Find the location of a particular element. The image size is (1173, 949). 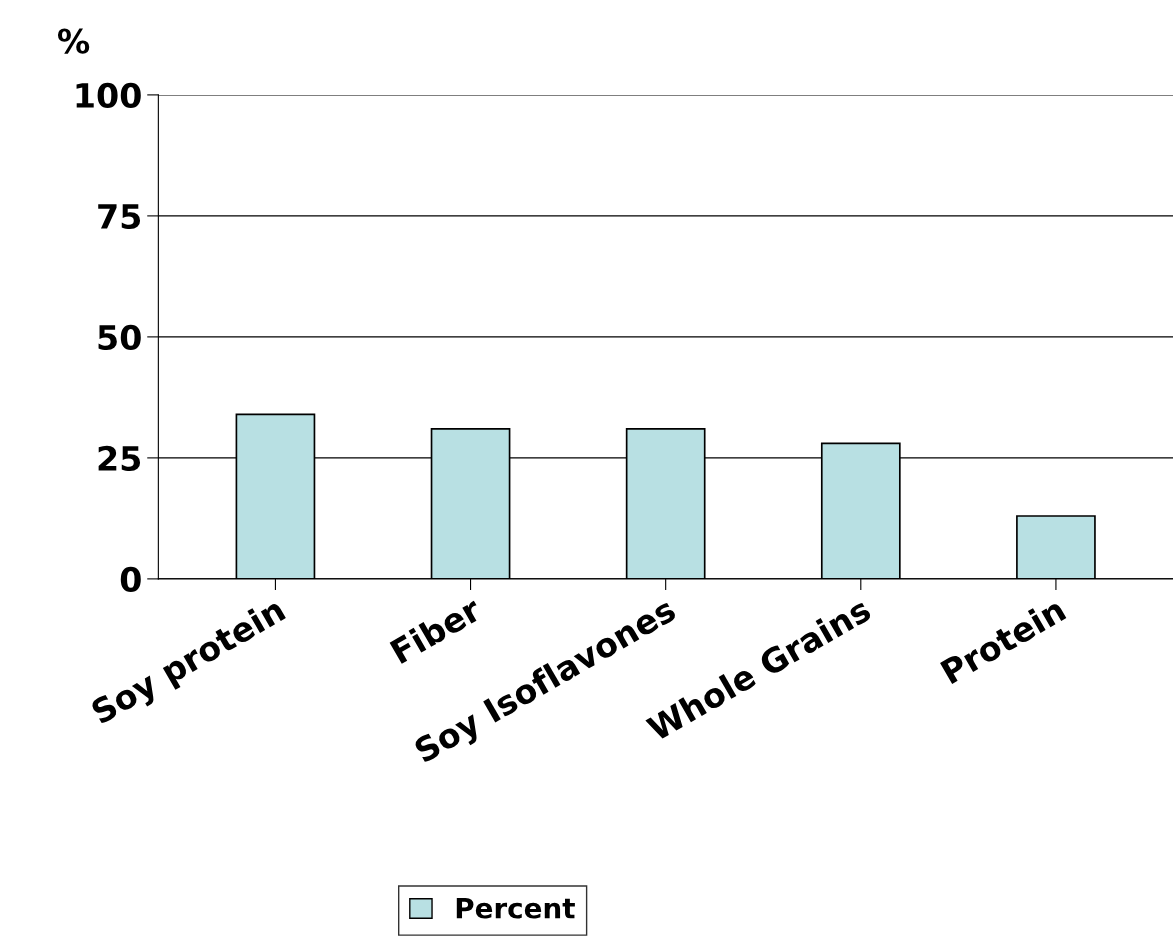

y-axis-title: % is located at coordinates (73, 41).